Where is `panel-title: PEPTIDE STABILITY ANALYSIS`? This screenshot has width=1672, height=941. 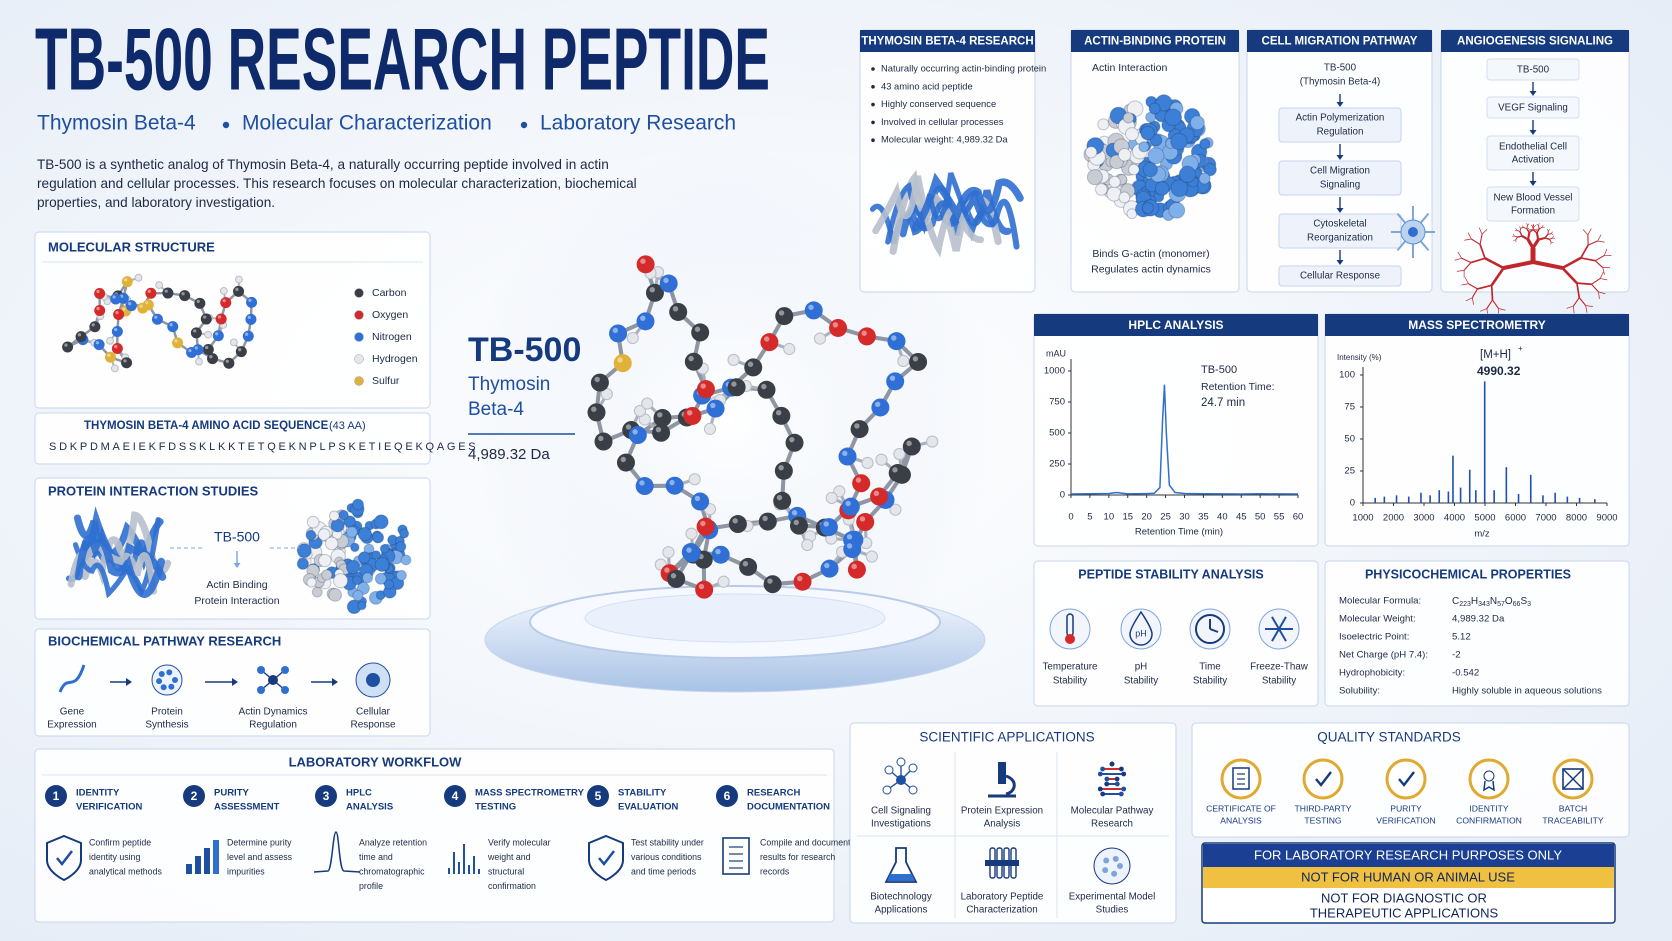 panel-title: PEPTIDE STABILITY ANALYSIS is located at coordinates (1170, 574).